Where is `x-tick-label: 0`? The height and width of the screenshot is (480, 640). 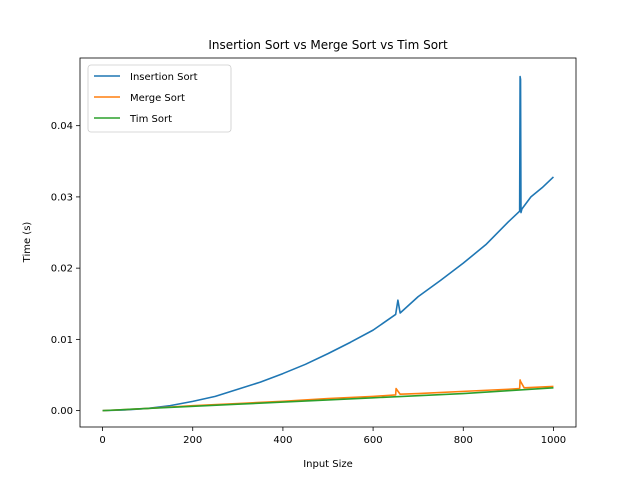 x-tick-label: 0 is located at coordinates (102, 440).